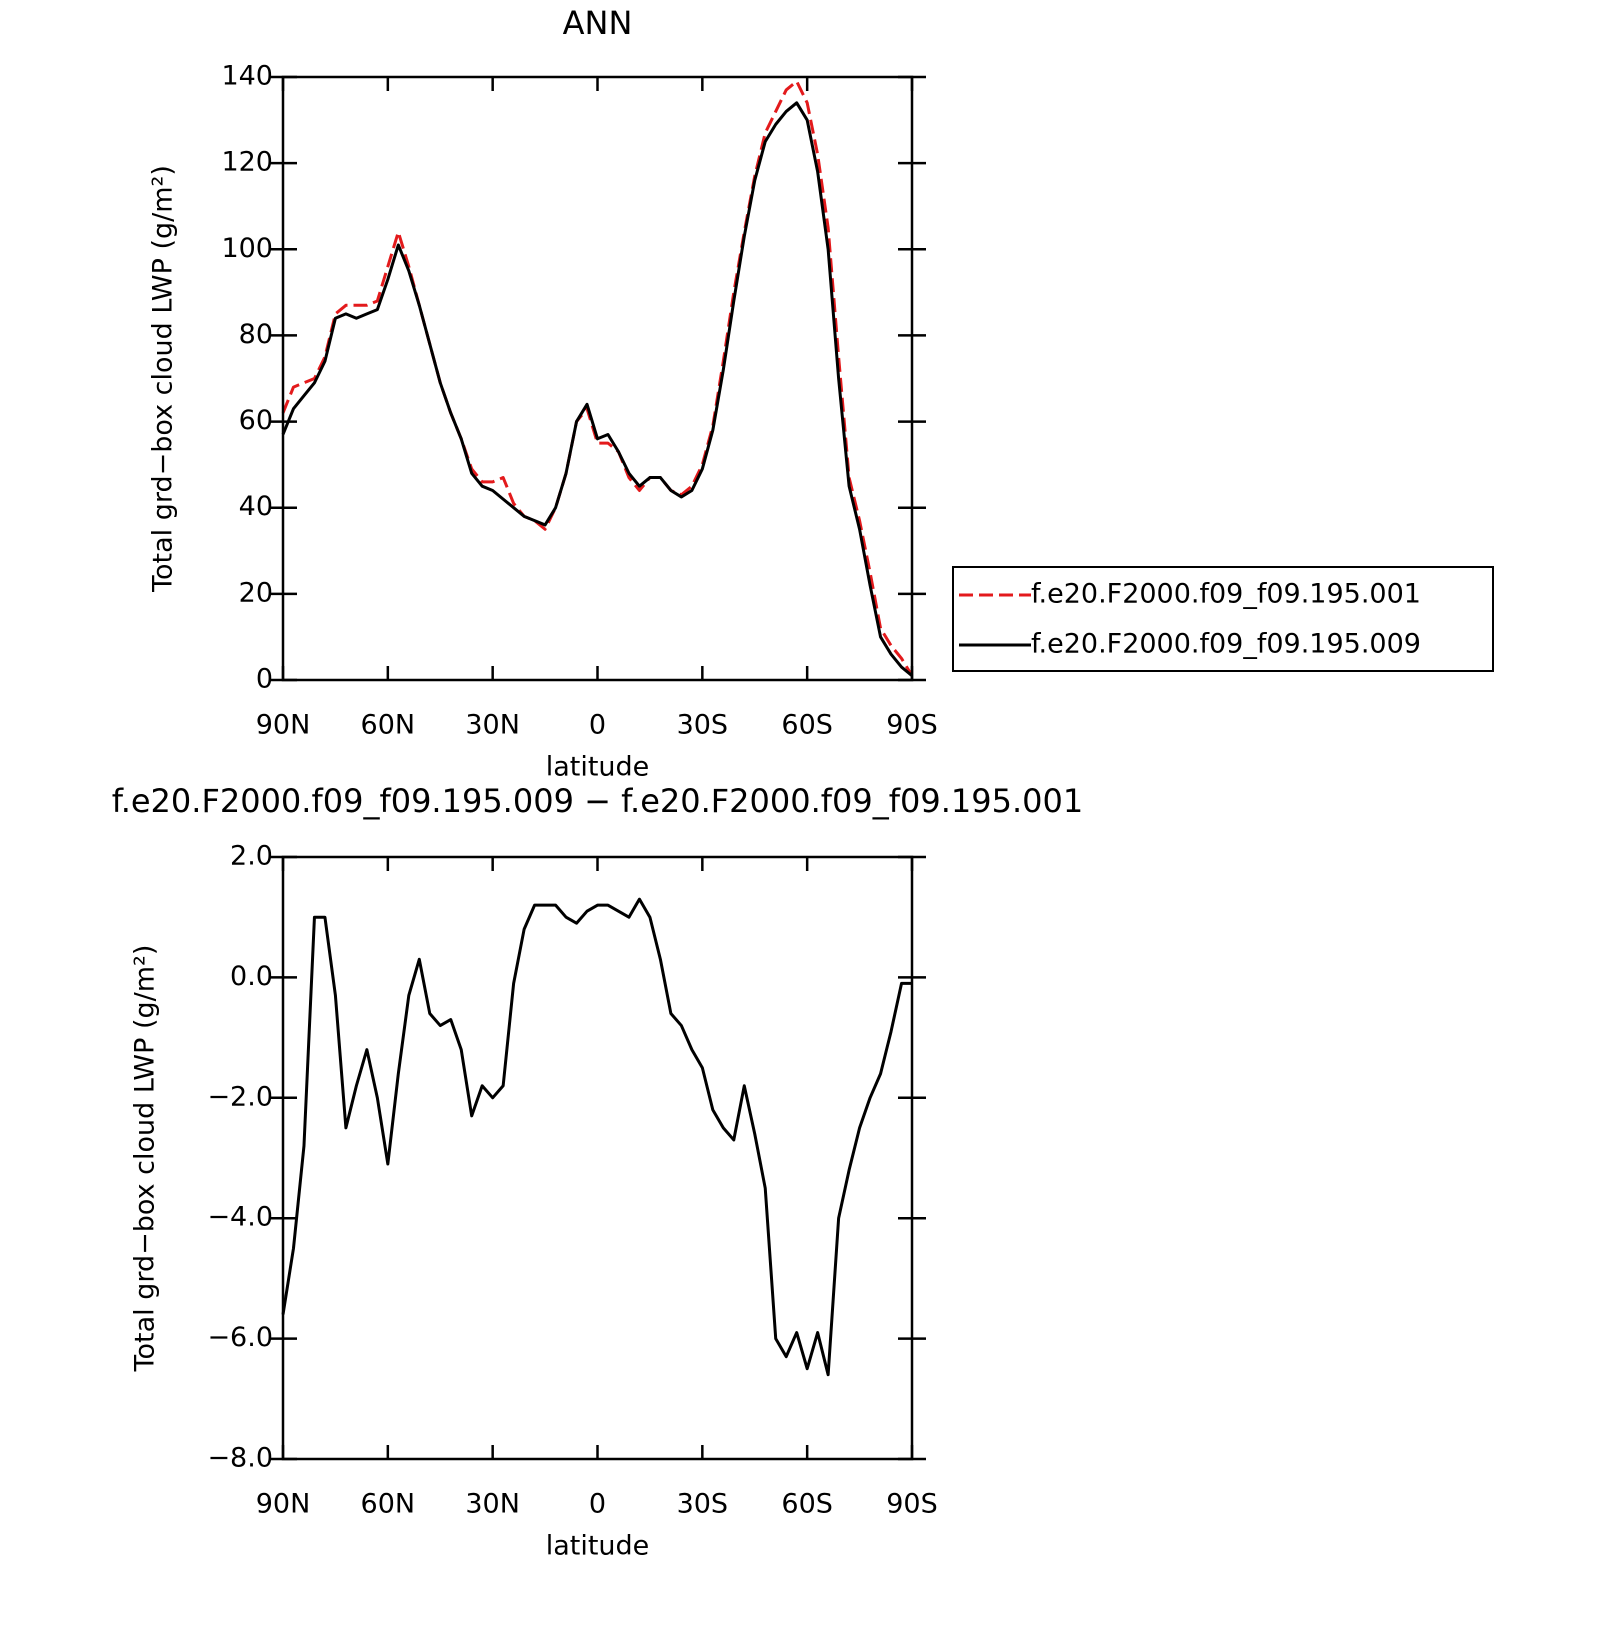 The height and width of the screenshot is (1635, 1597). Describe the element at coordinates (240, 1217) in the screenshot. I see `y-tick-label: −4.0` at that location.